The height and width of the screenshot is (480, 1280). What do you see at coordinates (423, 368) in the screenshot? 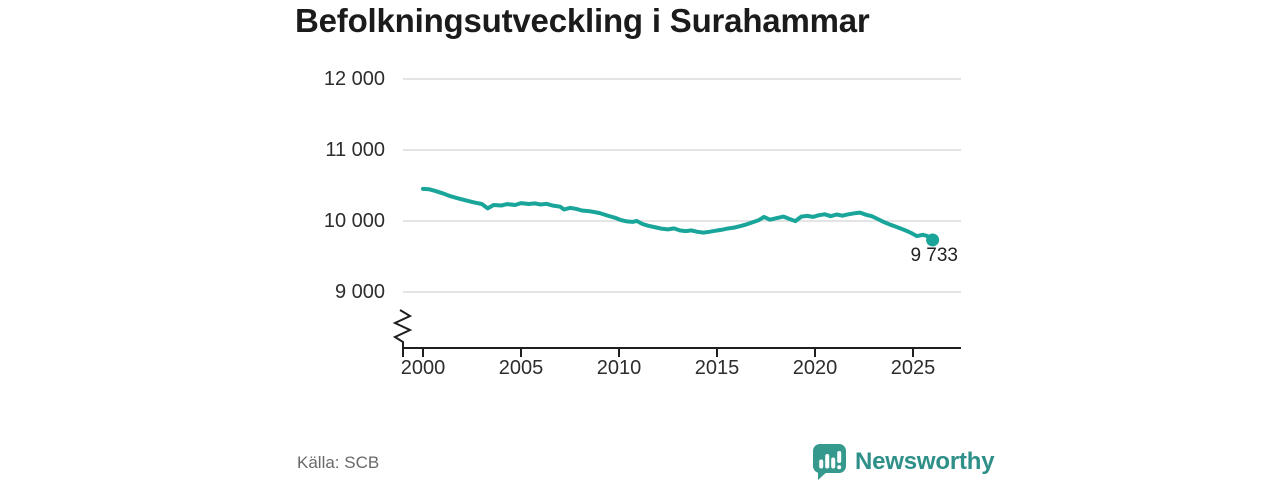
I see `x-tick-label: 2000` at bounding box center [423, 368].